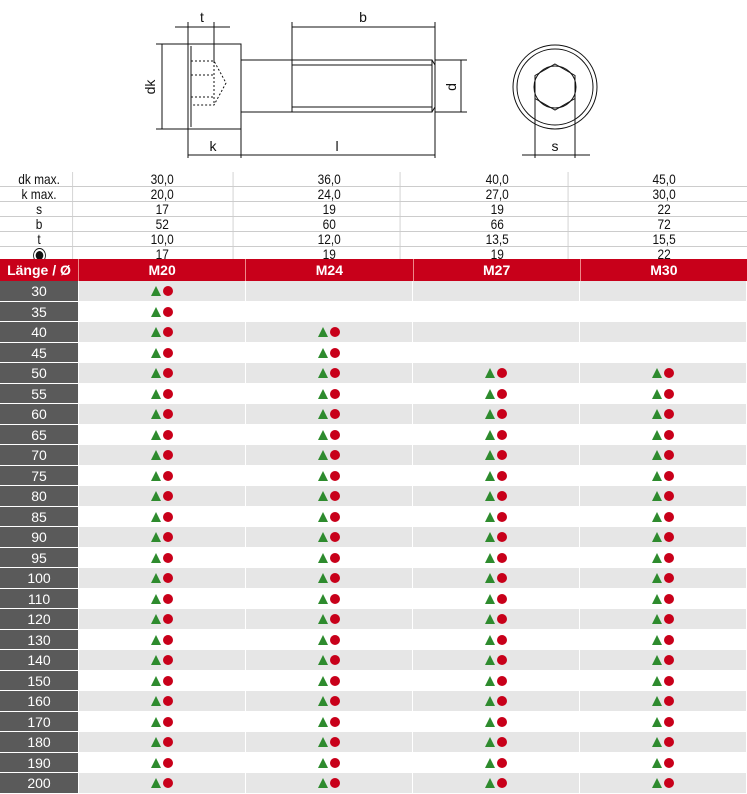  What do you see at coordinates (39, 598) in the screenshot?
I see `length-cell: 110` at bounding box center [39, 598].